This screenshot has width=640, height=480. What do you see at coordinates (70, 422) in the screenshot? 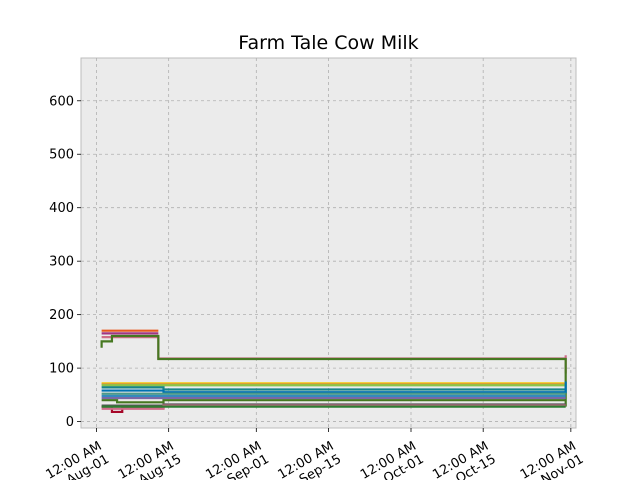
I see `y-tick-label: 0` at bounding box center [70, 422].